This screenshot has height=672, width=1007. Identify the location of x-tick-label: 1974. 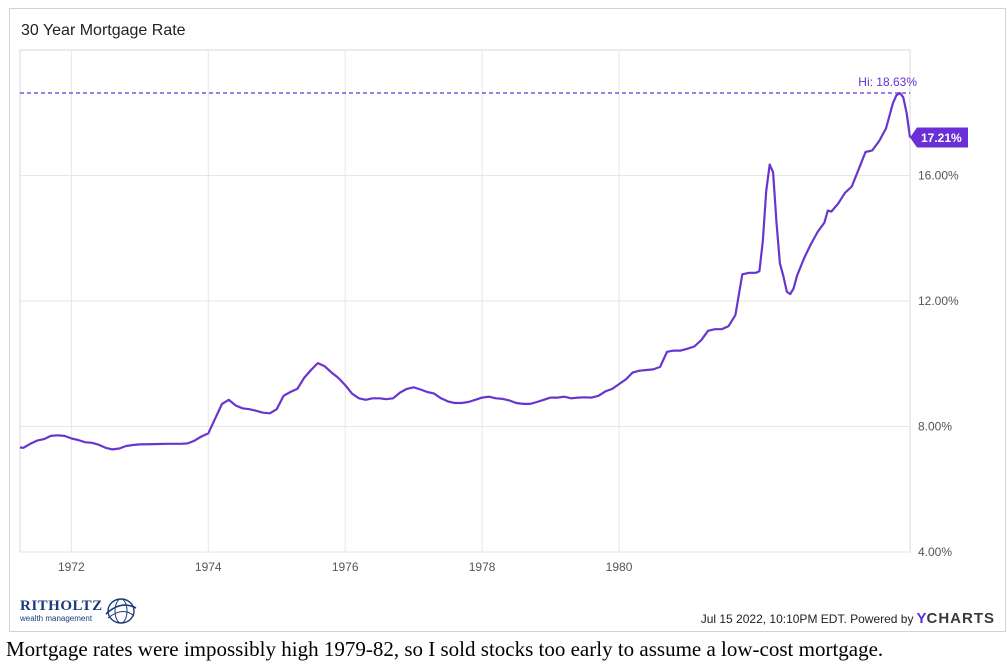
(208, 567).